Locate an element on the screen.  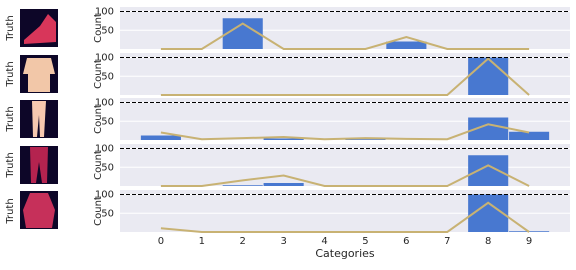
x-tick-label: 6 is located at coordinates (406, 241).